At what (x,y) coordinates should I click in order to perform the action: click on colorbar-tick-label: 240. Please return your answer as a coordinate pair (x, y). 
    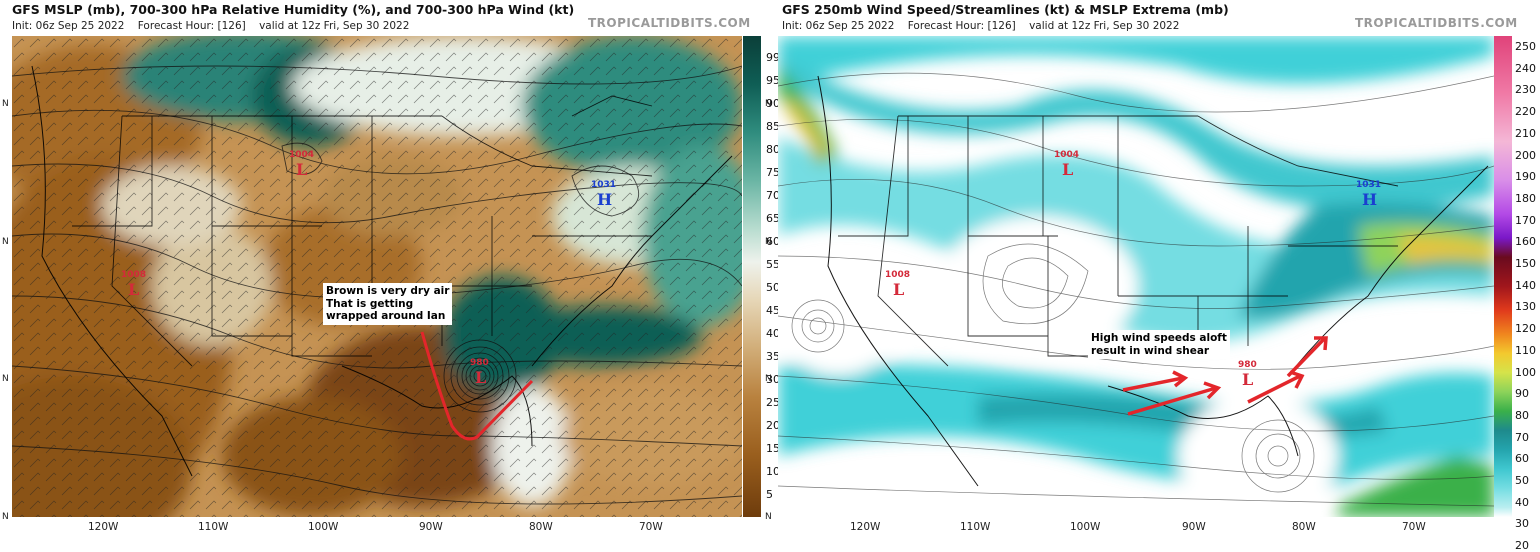
    Looking at the image, I should click on (1525, 68).